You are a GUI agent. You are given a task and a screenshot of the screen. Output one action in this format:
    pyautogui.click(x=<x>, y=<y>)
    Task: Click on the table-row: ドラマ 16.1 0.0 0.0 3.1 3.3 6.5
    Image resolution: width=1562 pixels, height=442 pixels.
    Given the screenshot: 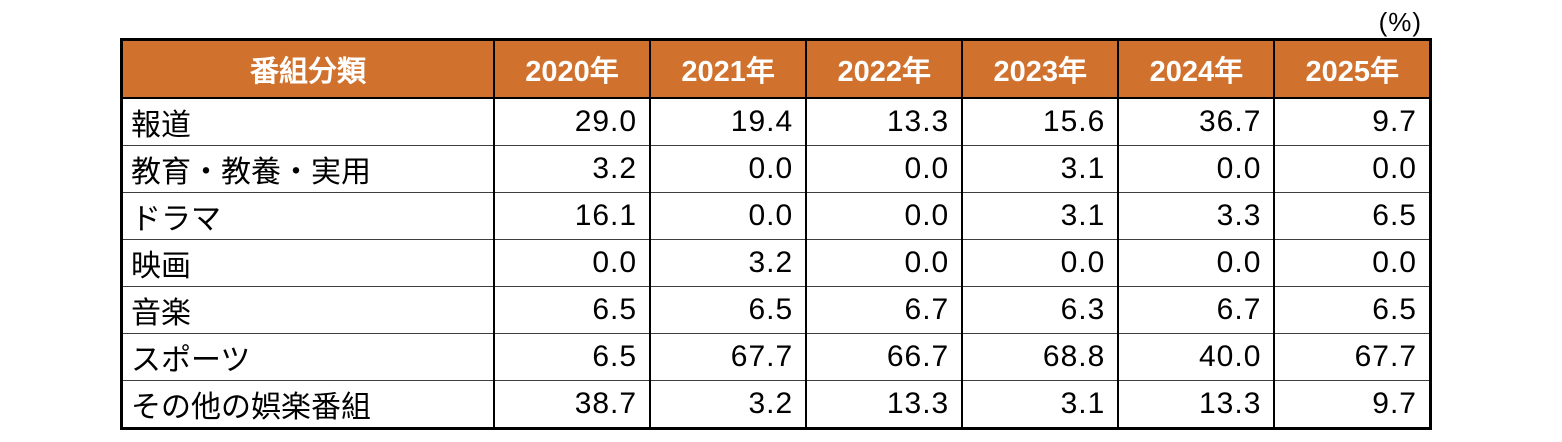 What is the action you would take?
    pyautogui.click(x=776, y=216)
    